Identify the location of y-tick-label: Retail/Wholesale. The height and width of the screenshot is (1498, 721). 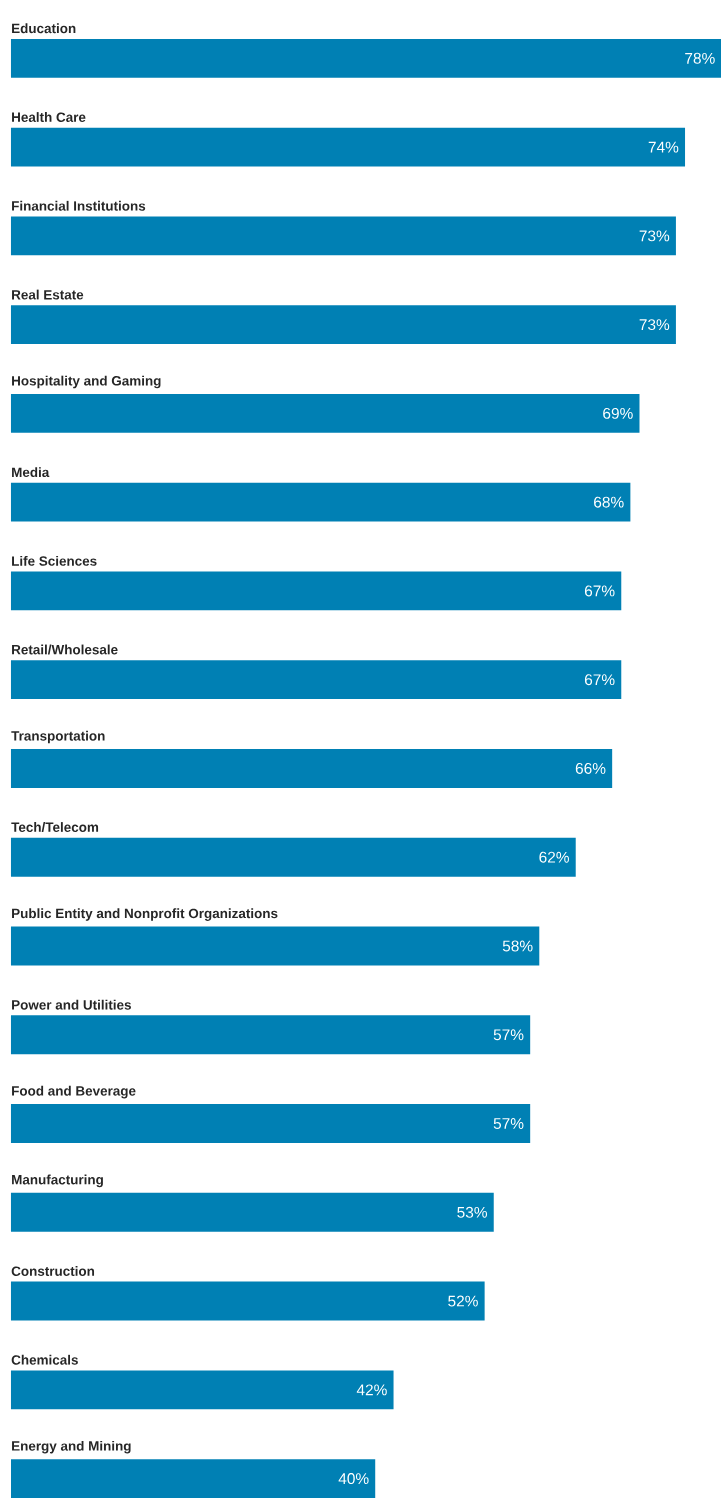
(64, 649).